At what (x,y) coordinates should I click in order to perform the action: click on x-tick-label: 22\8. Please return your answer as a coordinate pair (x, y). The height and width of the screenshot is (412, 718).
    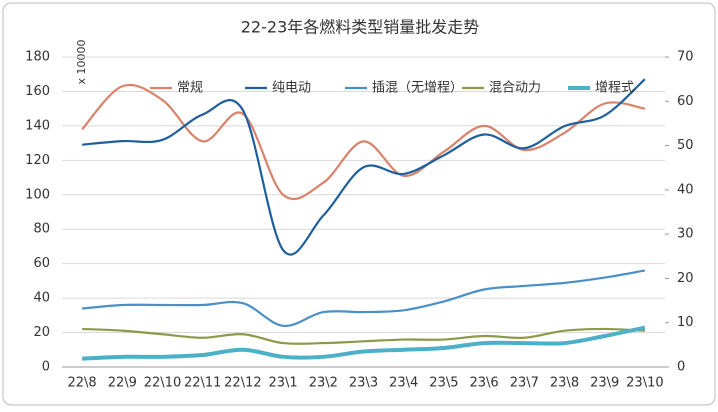
    Looking at the image, I should click on (81, 383).